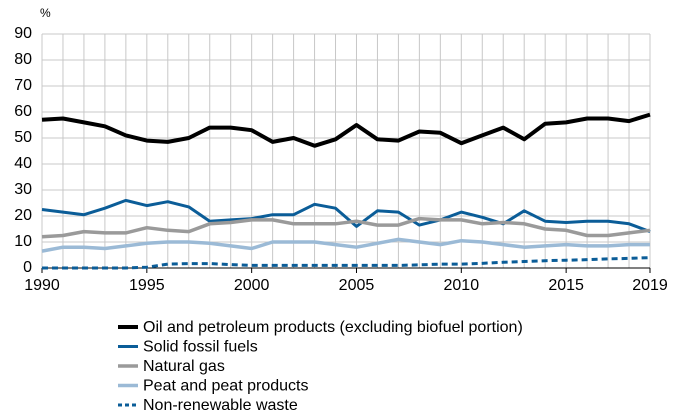  What do you see at coordinates (650, 285) in the screenshot?
I see `x-tick-label: 2019` at bounding box center [650, 285].